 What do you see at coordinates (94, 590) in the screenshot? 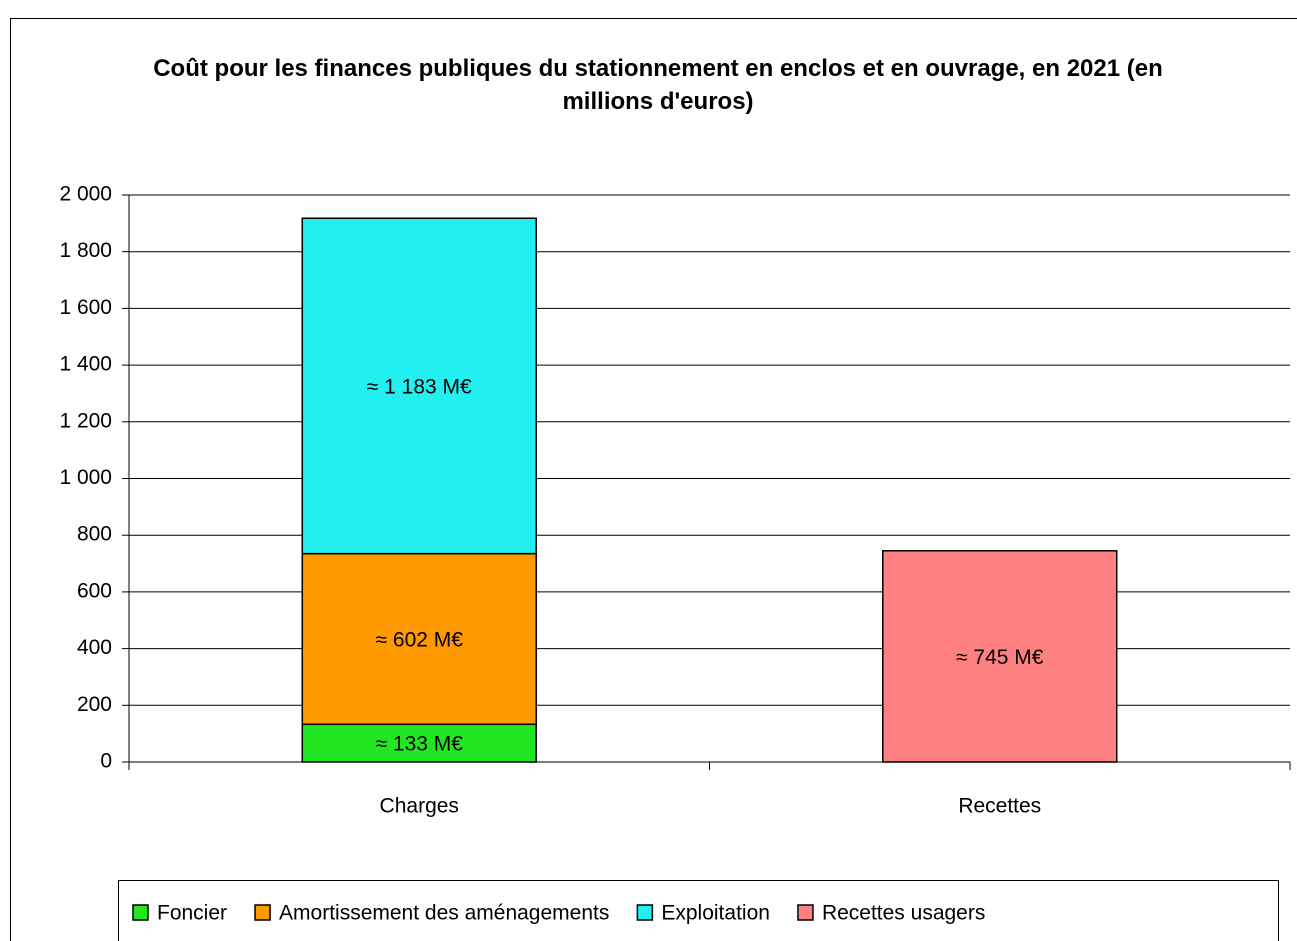
I see `y-tick-label: 600` at bounding box center [94, 590].